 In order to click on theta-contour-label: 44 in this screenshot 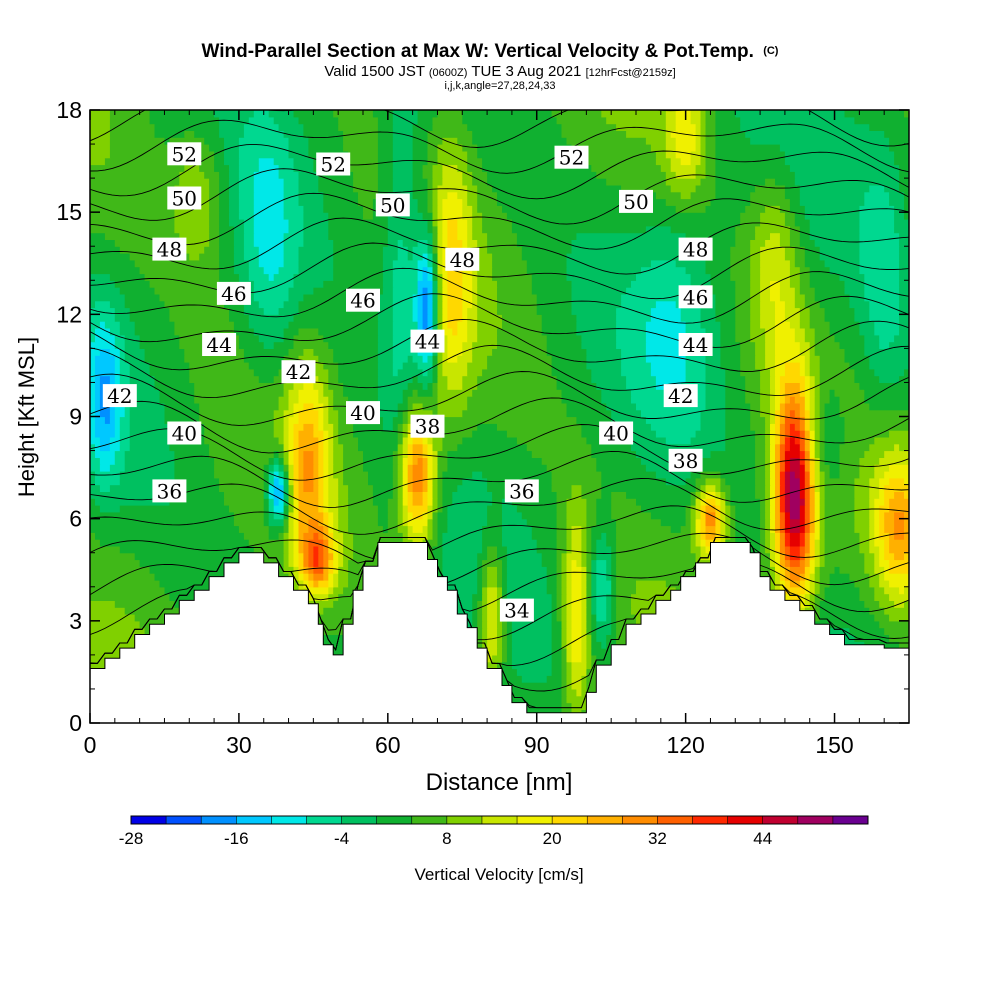, I will do `click(219, 345)`.